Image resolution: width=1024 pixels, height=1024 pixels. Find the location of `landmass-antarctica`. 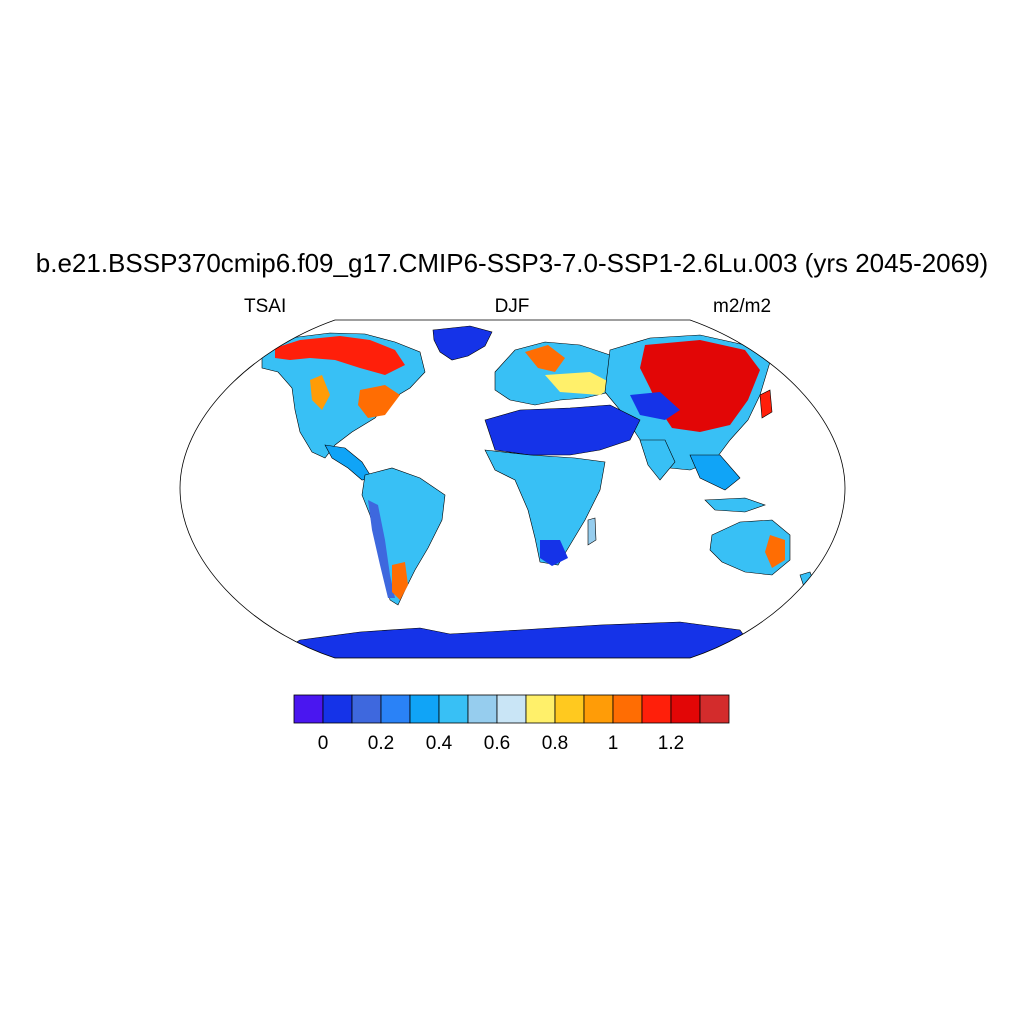

landmass-antarctica is located at coordinates (514, 639).